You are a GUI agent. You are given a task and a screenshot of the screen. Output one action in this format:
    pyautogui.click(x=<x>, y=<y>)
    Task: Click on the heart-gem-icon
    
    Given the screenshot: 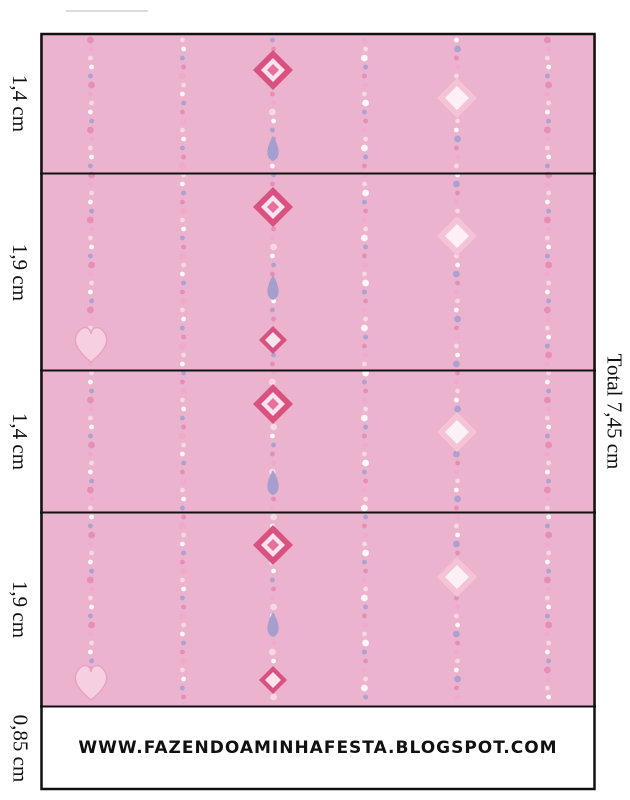 What is the action you would take?
    pyautogui.click(x=91, y=682)
    